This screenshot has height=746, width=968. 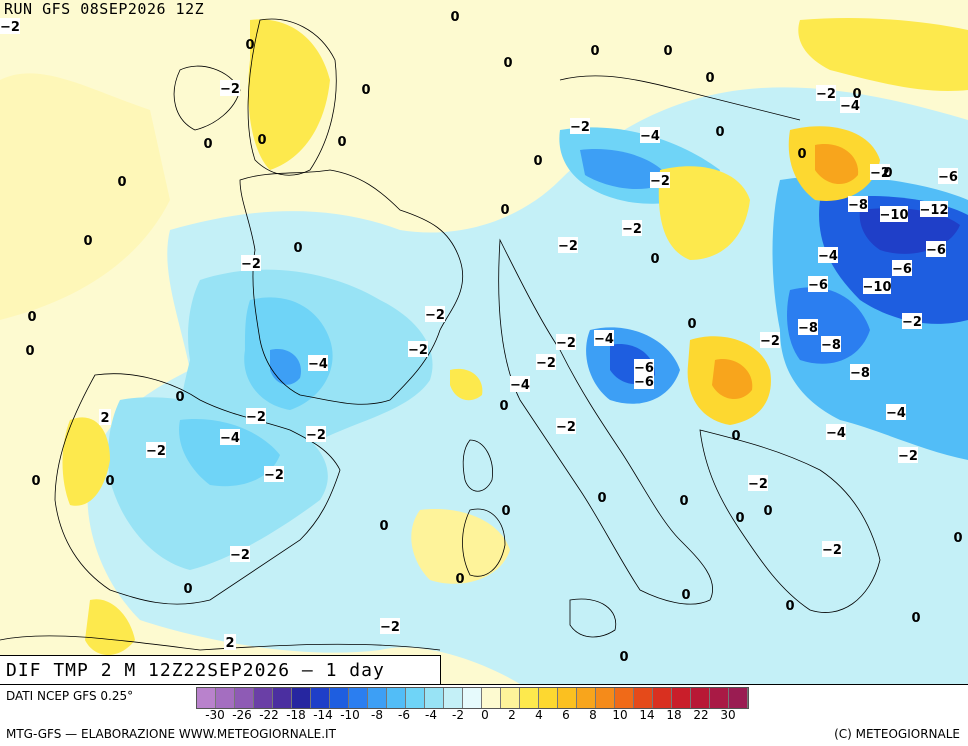 What do you see at coordinates (458, 715) in the screenshot?
I see `color-scale-tick: -2` at bounding box center [458, 715].